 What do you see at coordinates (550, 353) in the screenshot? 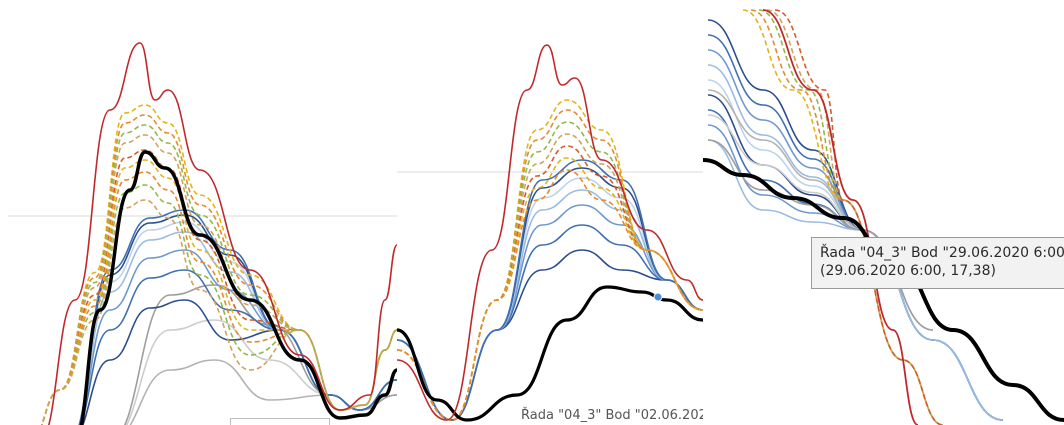
I see `series-line-black` at bounding box center [550, 353].